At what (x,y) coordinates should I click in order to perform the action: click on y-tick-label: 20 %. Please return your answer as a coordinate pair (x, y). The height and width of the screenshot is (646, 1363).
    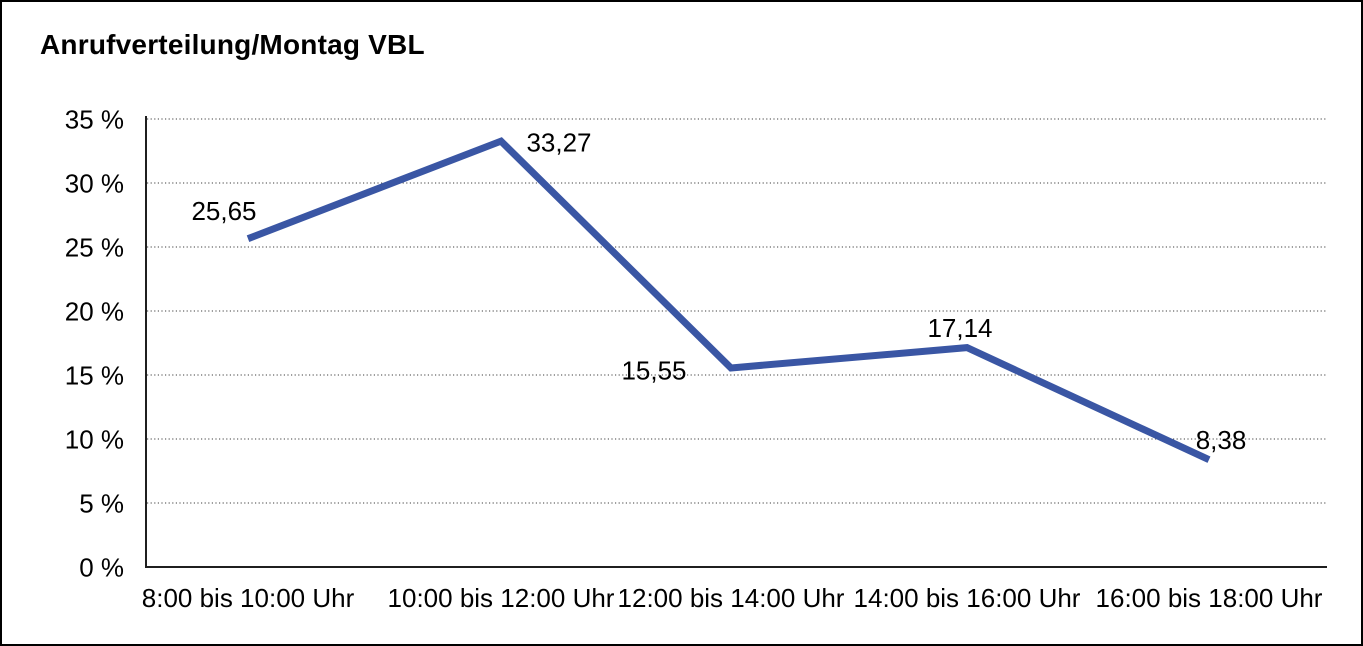
    Looking at the image, I should click on (94, 312).